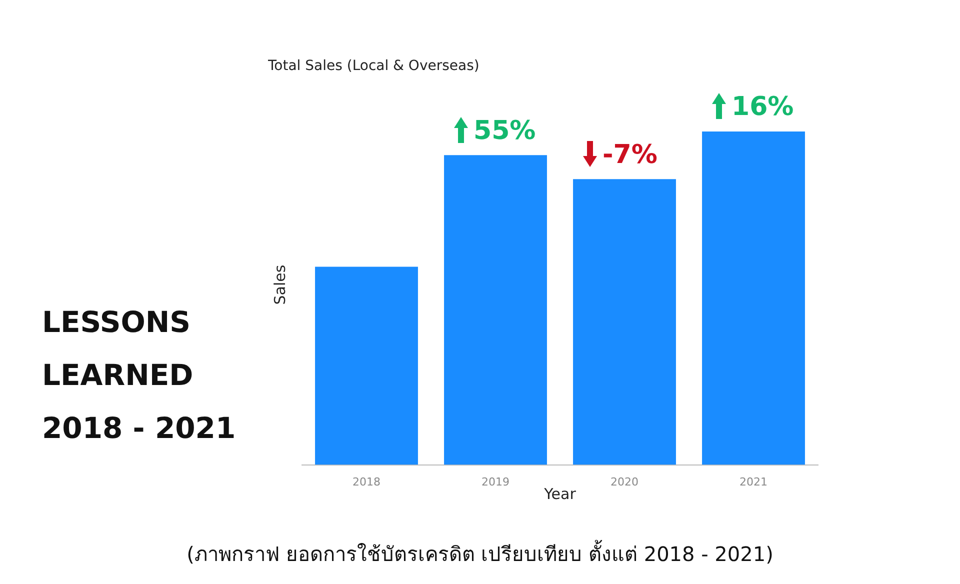 This screenshot has height=584, width=960. Describe the element at coordinates (366, 481) in the screenshot. I see `x-tick-label: 2018` at that location.